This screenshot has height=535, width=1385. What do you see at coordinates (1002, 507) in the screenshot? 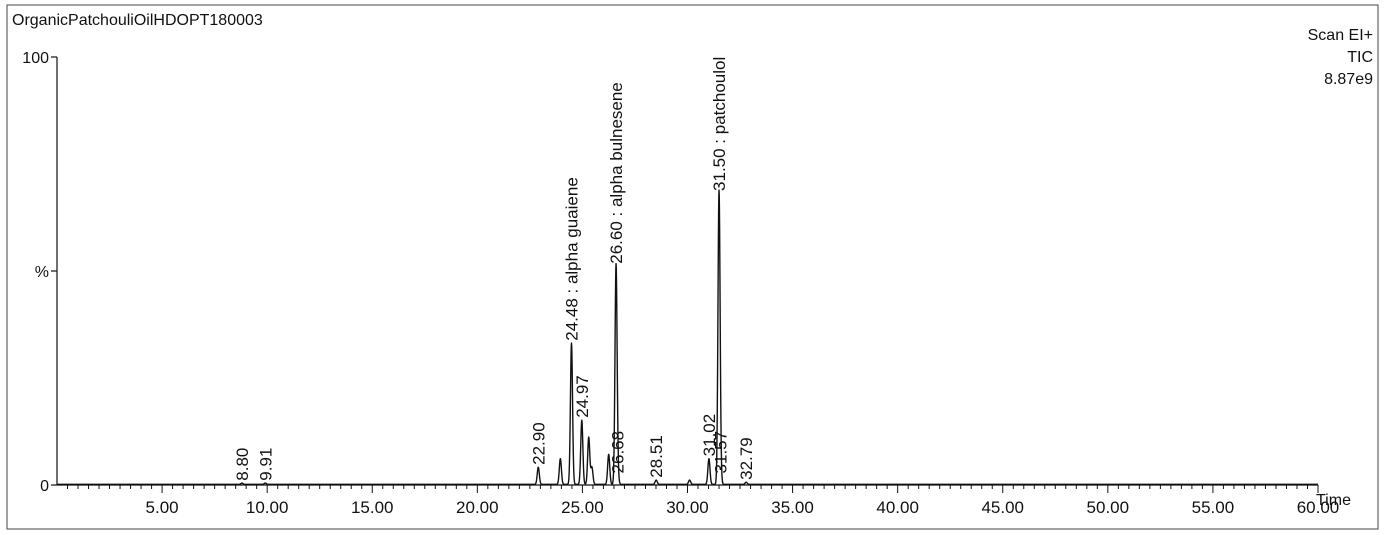
I see `x-tick-label: 45.00` at bounding box center [1002, 507].